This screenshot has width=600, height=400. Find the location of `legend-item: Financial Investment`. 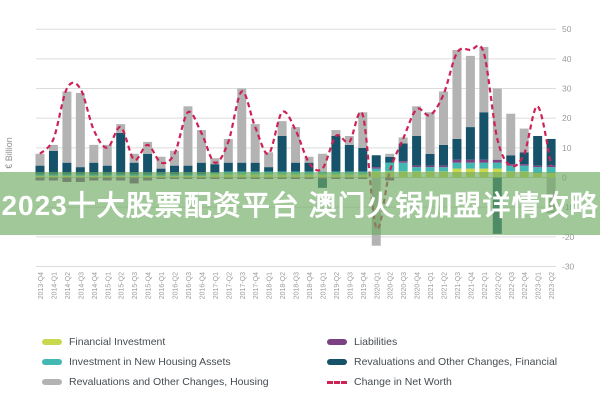

legend-item: Financial Investment is located at coordinates (172, 342).